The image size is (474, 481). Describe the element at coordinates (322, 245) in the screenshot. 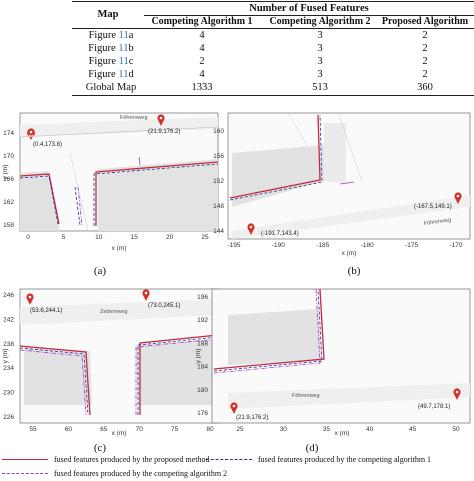

I see `x-tick-label: -185` at that location.